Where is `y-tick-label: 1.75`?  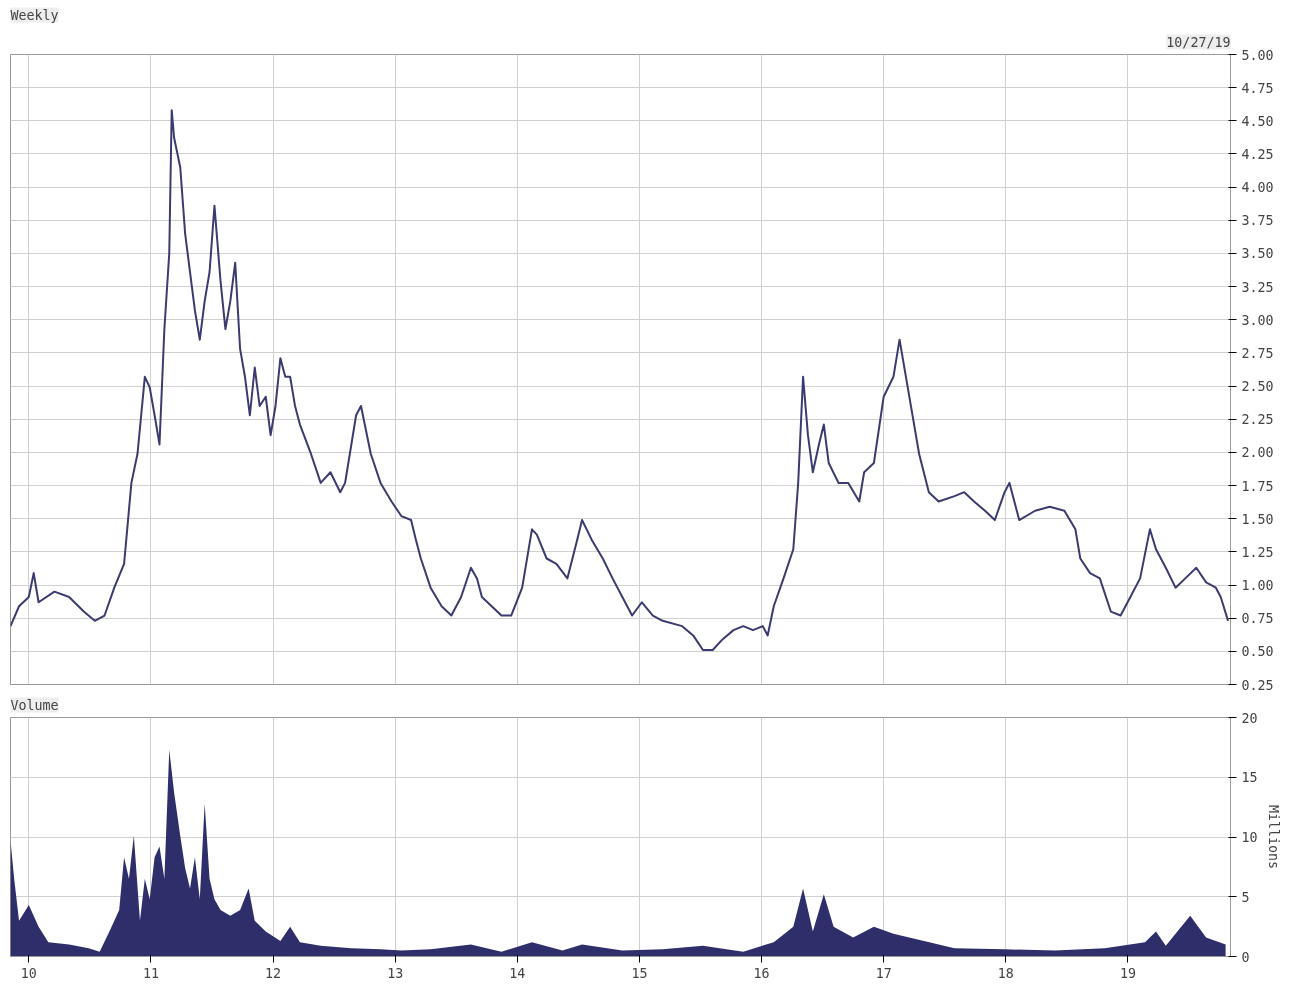
y-tick-label: 1.75 is located at coordinates (1257, 486).